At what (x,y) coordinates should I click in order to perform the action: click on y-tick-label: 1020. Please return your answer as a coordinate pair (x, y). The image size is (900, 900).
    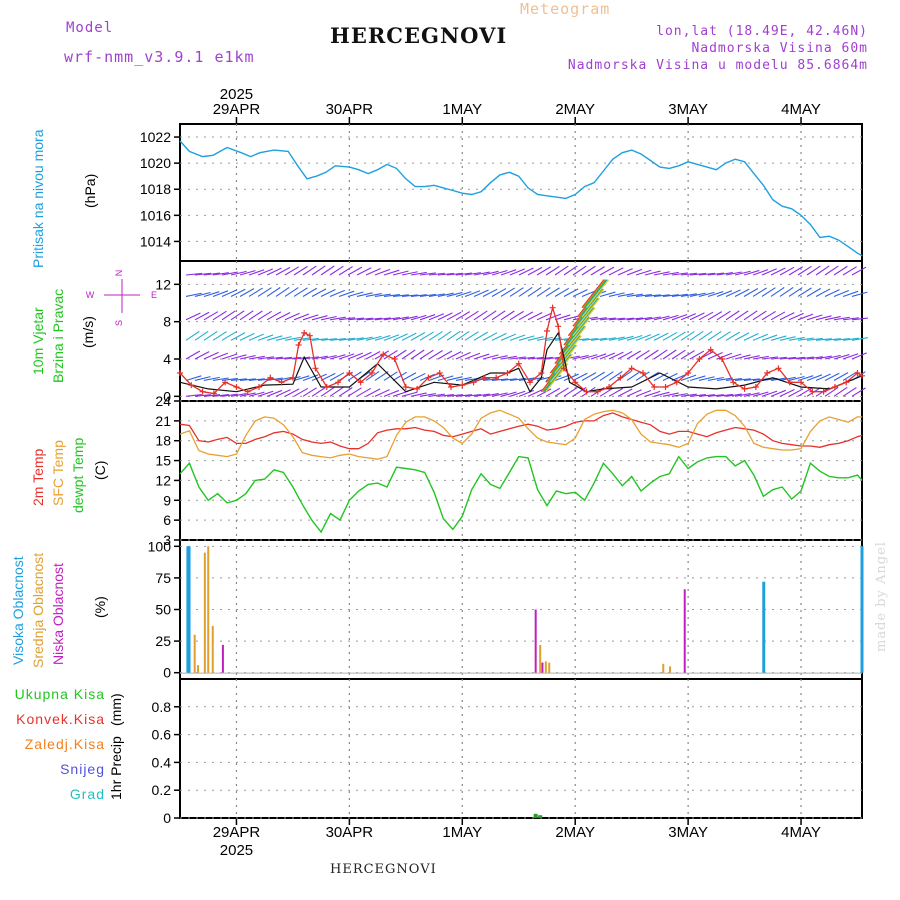
    Looking at the image, I should click on (155, 163).